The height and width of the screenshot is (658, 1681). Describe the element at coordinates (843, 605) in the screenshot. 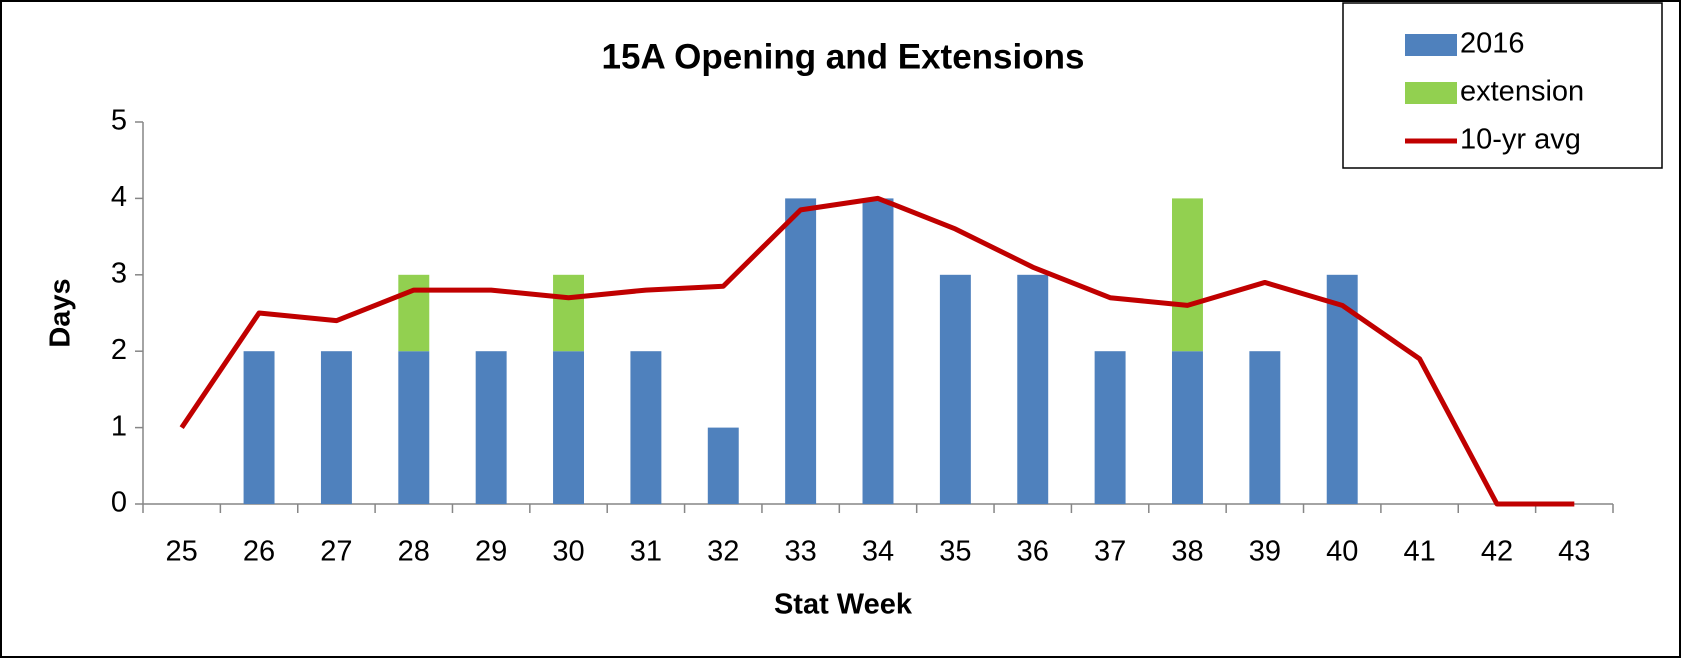

I see `x-axis-label: Stat Week` at that location.